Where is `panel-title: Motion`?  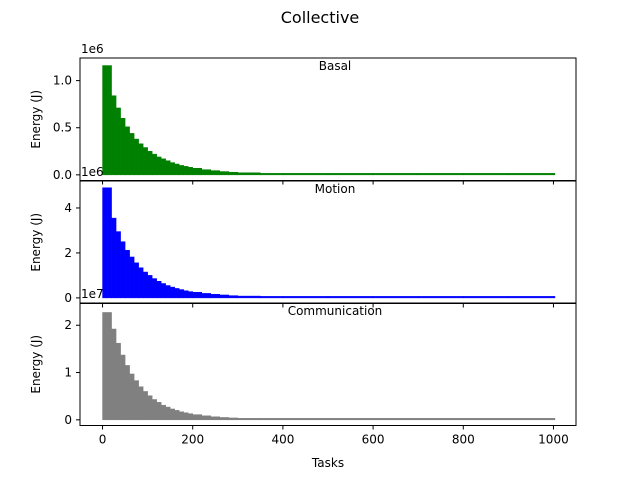 panel-title: Motion is located at coordinates (335, 189).